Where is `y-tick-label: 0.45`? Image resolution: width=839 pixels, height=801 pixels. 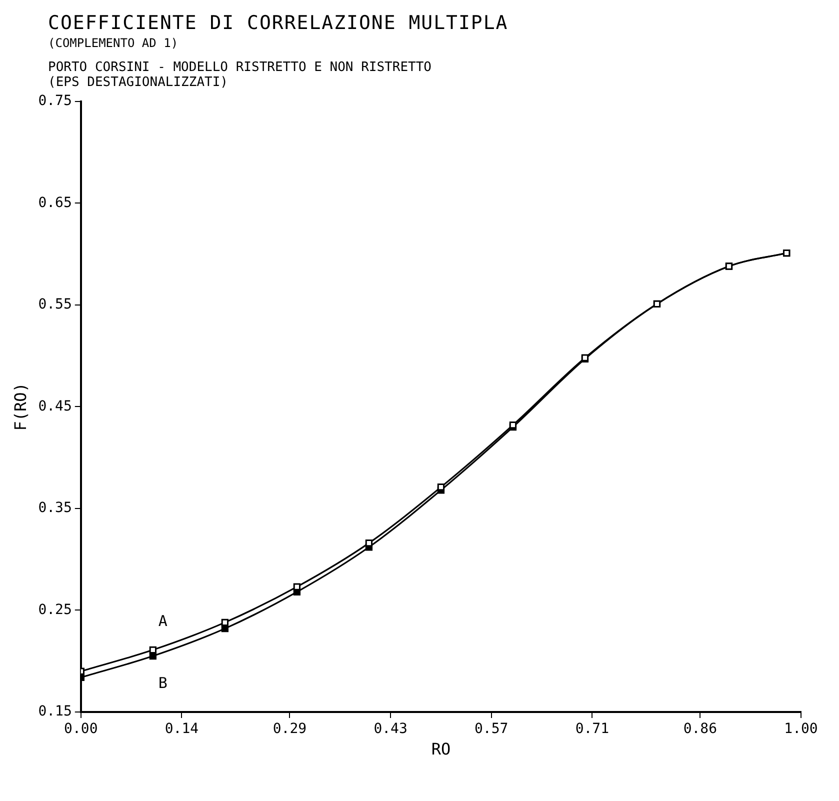 y-tick-label: 0.45 is located at coordinates (55, 406).